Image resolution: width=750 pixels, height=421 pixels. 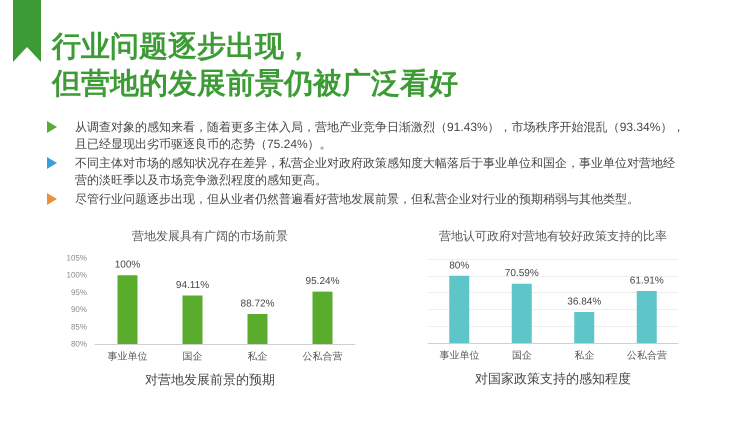 I want to click on data-label: 70.59%, so click(x=521, y=274).